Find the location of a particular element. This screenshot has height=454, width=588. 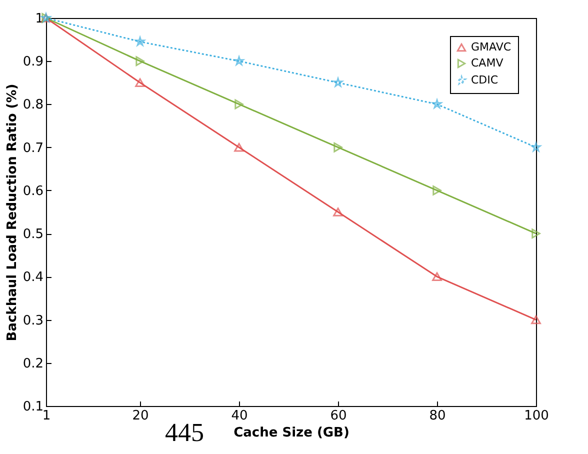

y-tick-label: 0.9 is located at coordinates (33, 62).